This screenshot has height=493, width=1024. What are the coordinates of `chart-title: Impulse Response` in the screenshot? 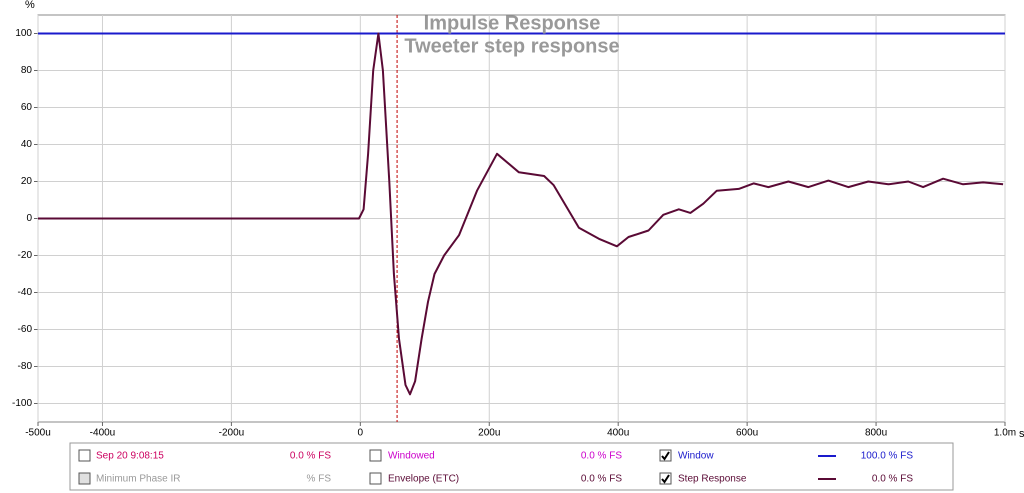 It's located at (512, 23).